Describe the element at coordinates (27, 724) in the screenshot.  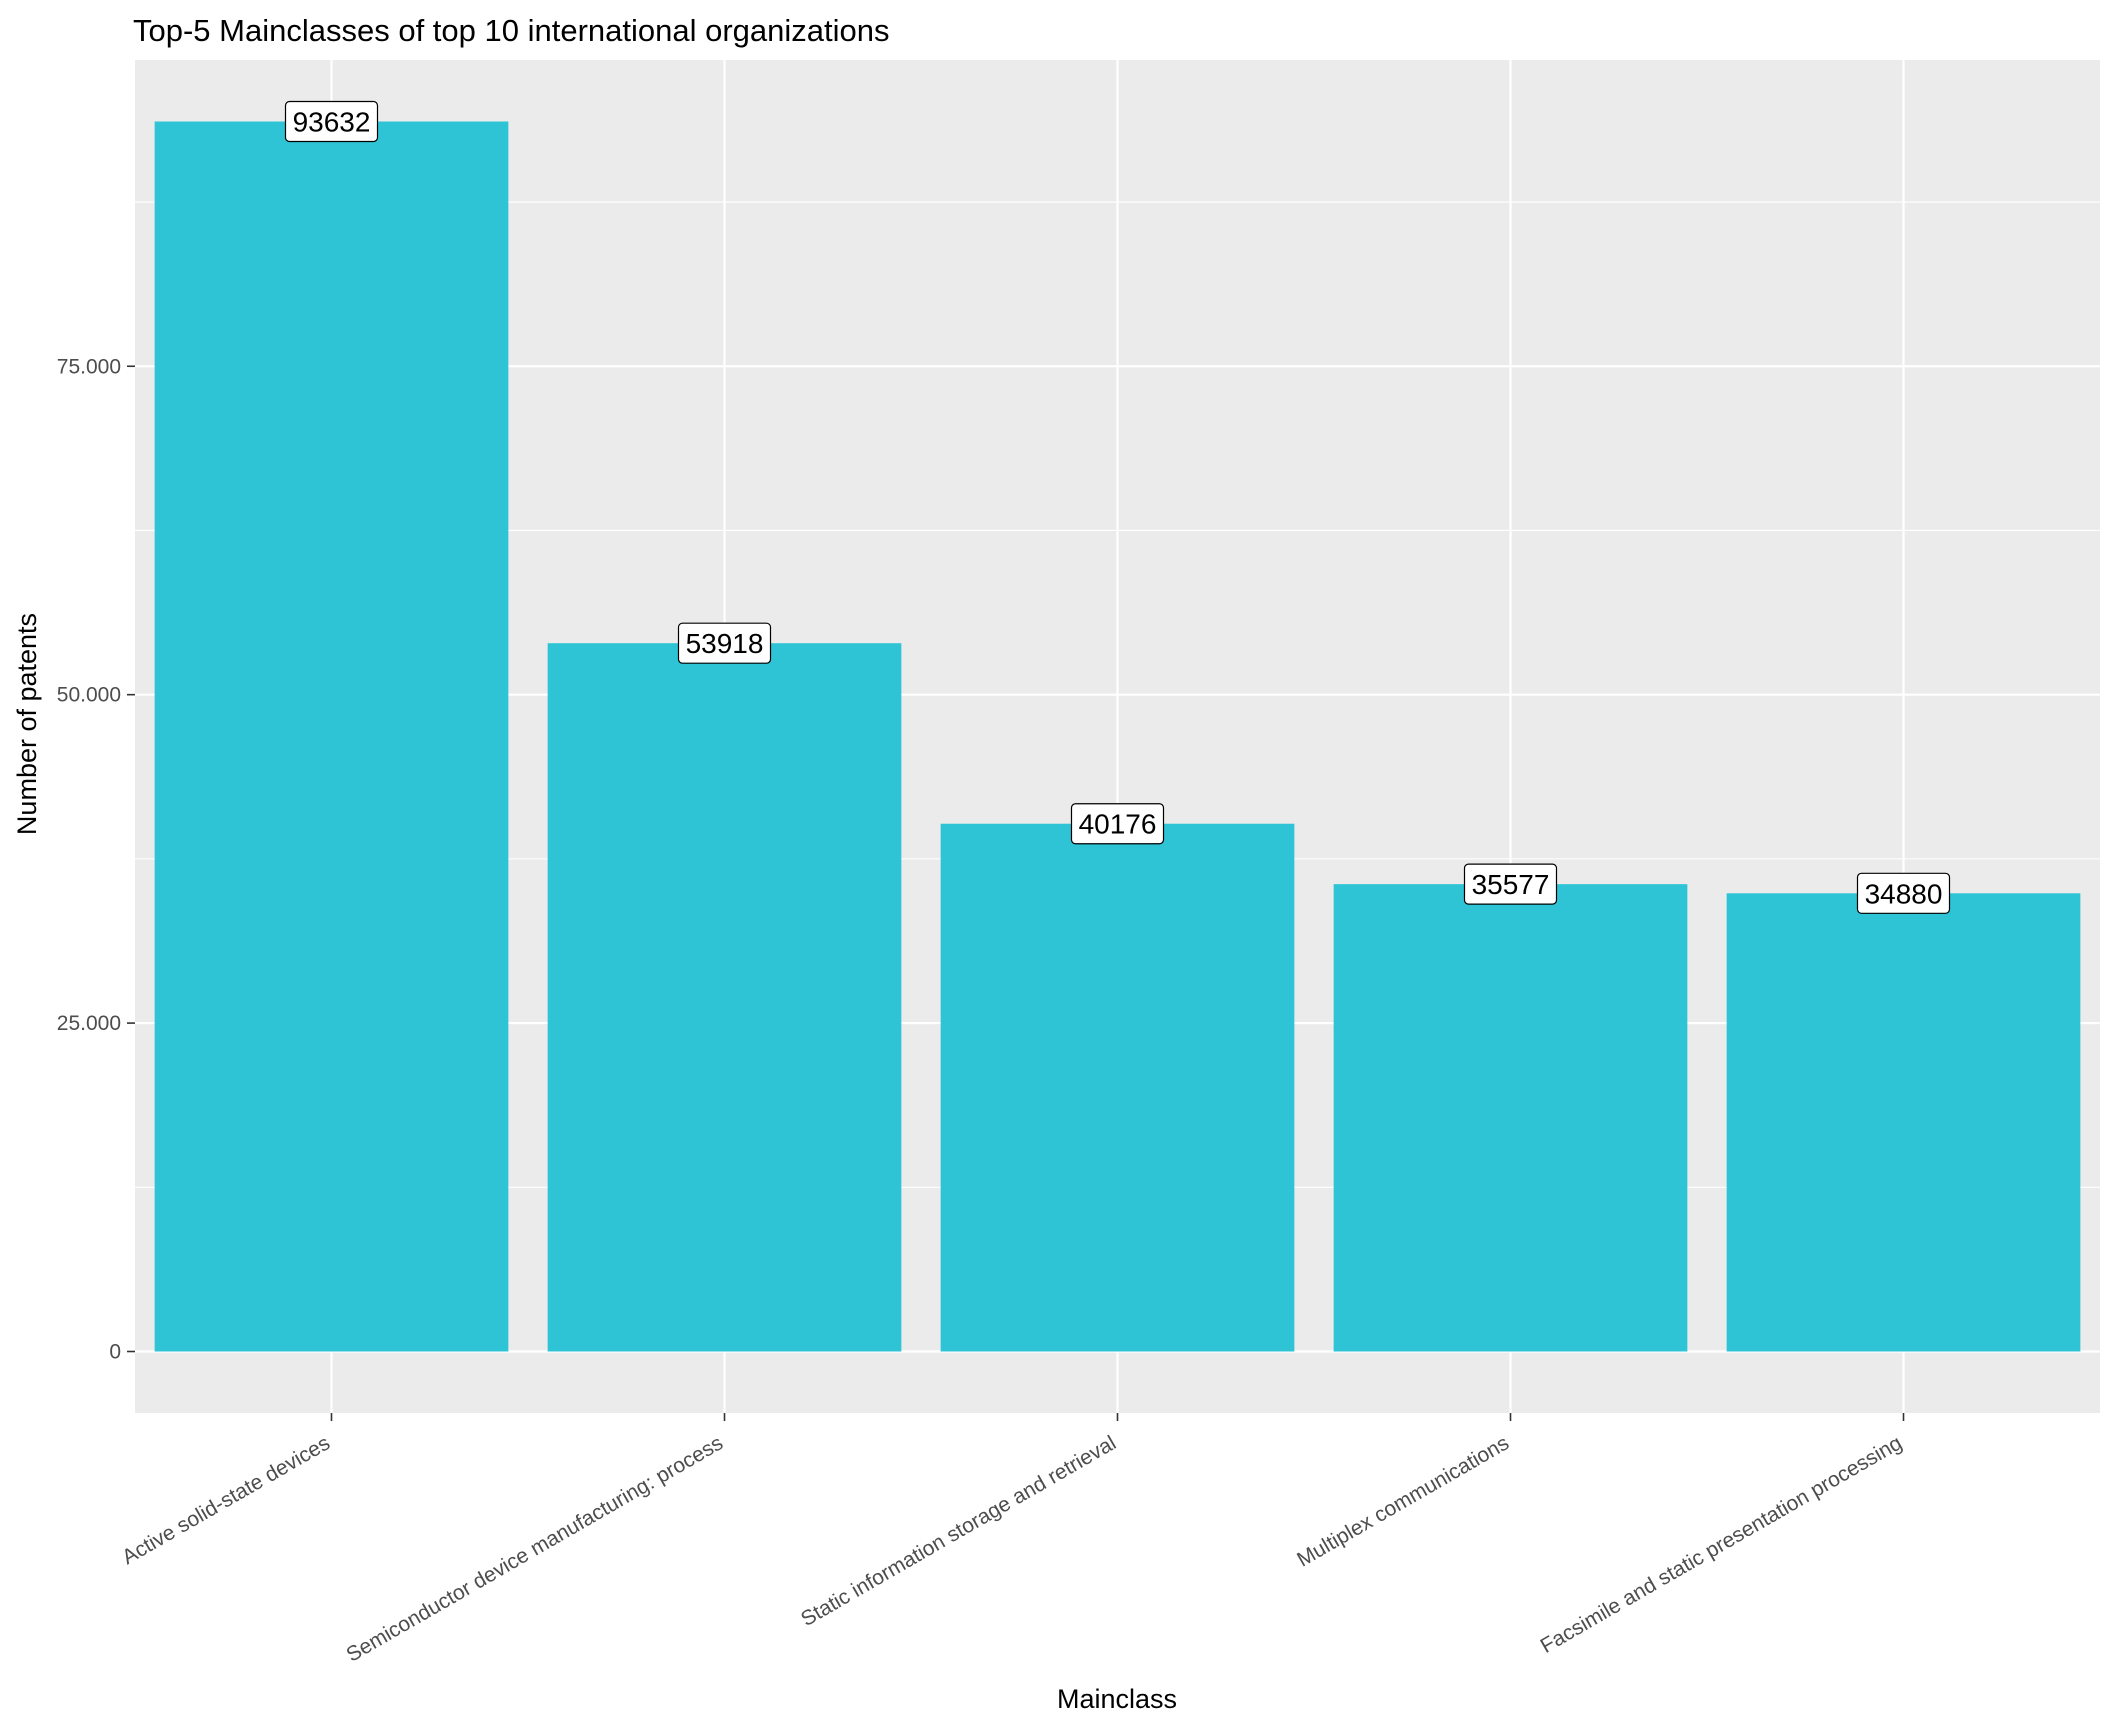
I see `y-axis-title: Number of patents` at that location.